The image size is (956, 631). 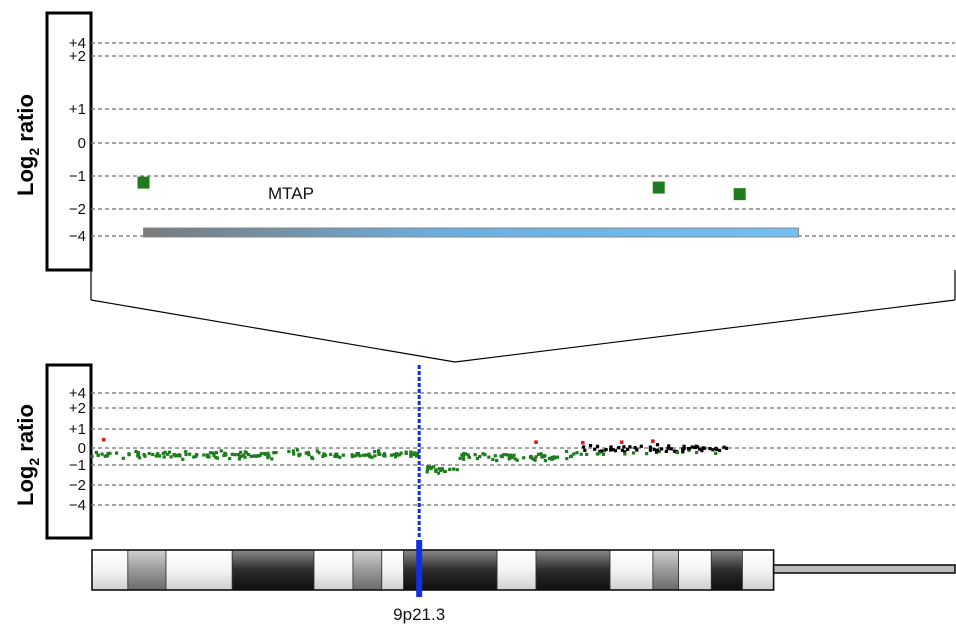 What do you see at coordinates (77, 465) in the screenshot?
I see `chromosome-tick-label: −1` at bounding box center [77, 465].